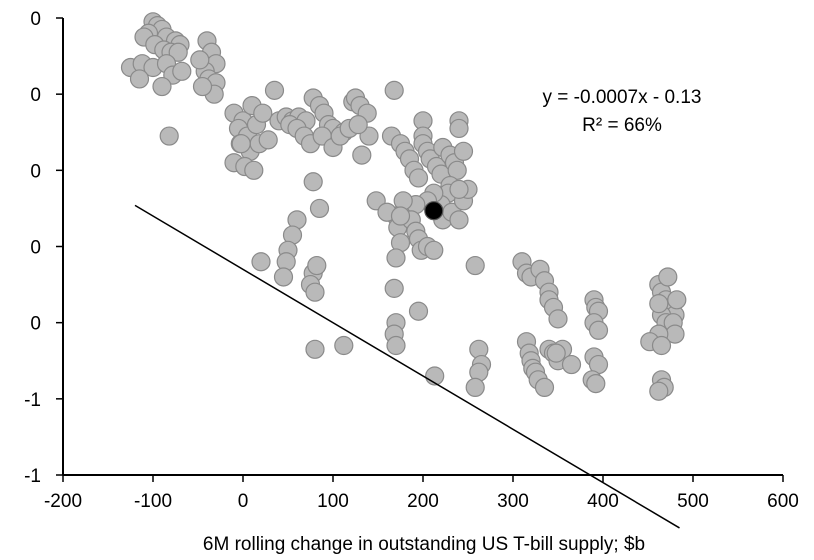  Describe the element at coordinates (63, 501) in the screenshot. I see `x-tick-label: -200` at that location.